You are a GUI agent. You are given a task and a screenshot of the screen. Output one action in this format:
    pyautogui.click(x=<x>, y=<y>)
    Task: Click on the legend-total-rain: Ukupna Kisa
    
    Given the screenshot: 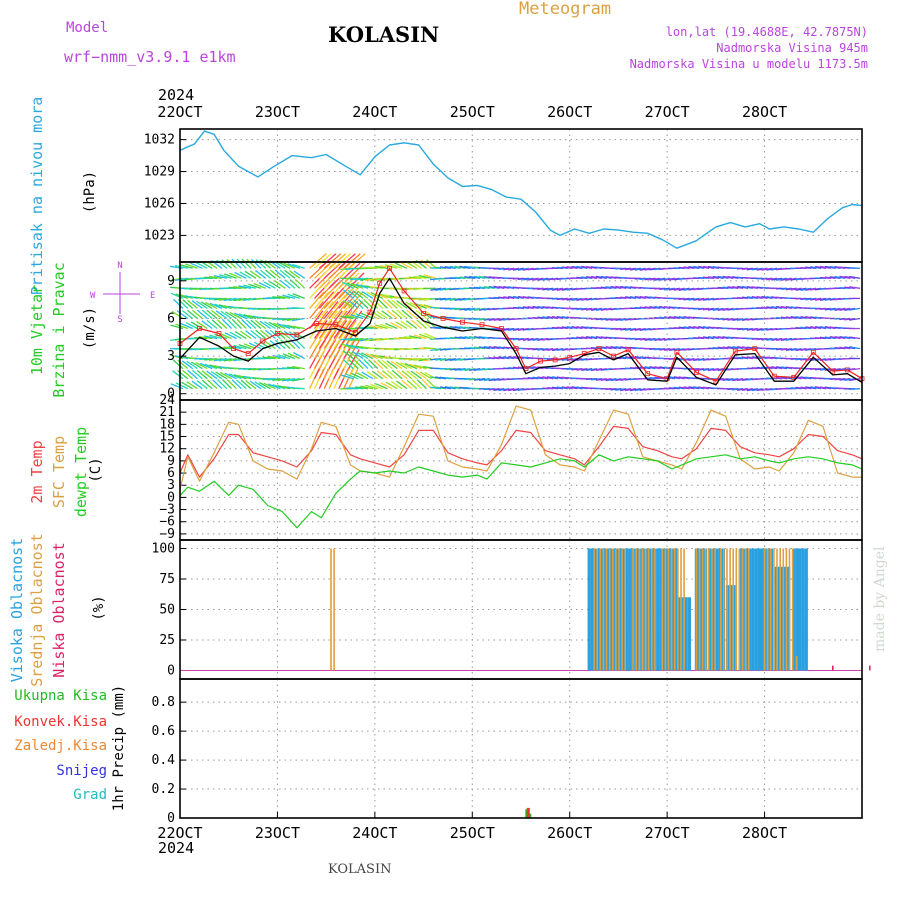 What is the action you would take?
    pyautogui.click(x=60, y=696)
    